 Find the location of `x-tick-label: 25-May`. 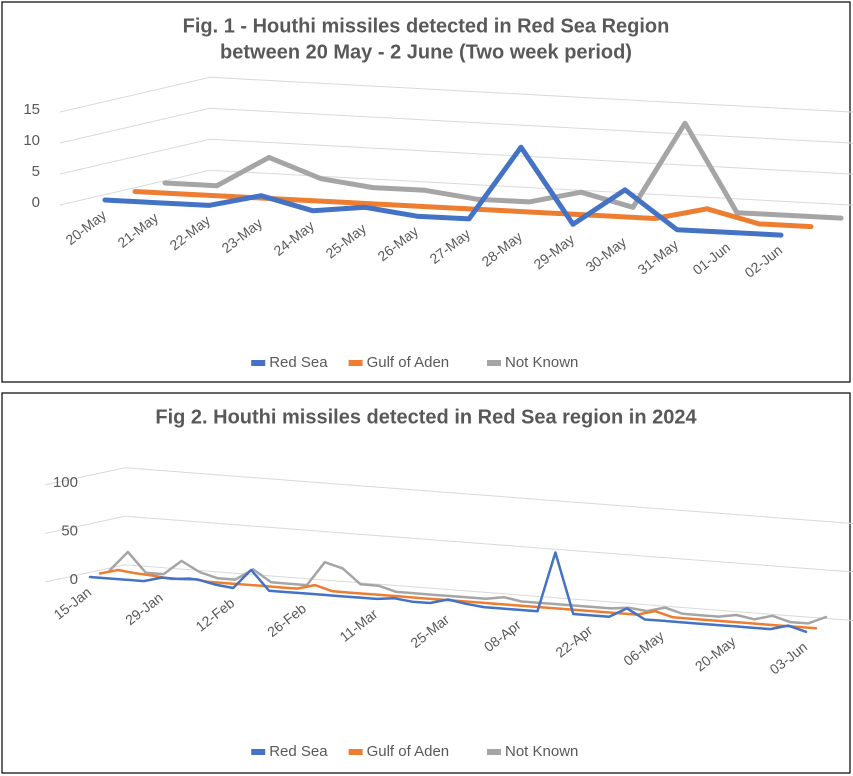

x-tick-label: 25-May is located at coordinates (345, 240).